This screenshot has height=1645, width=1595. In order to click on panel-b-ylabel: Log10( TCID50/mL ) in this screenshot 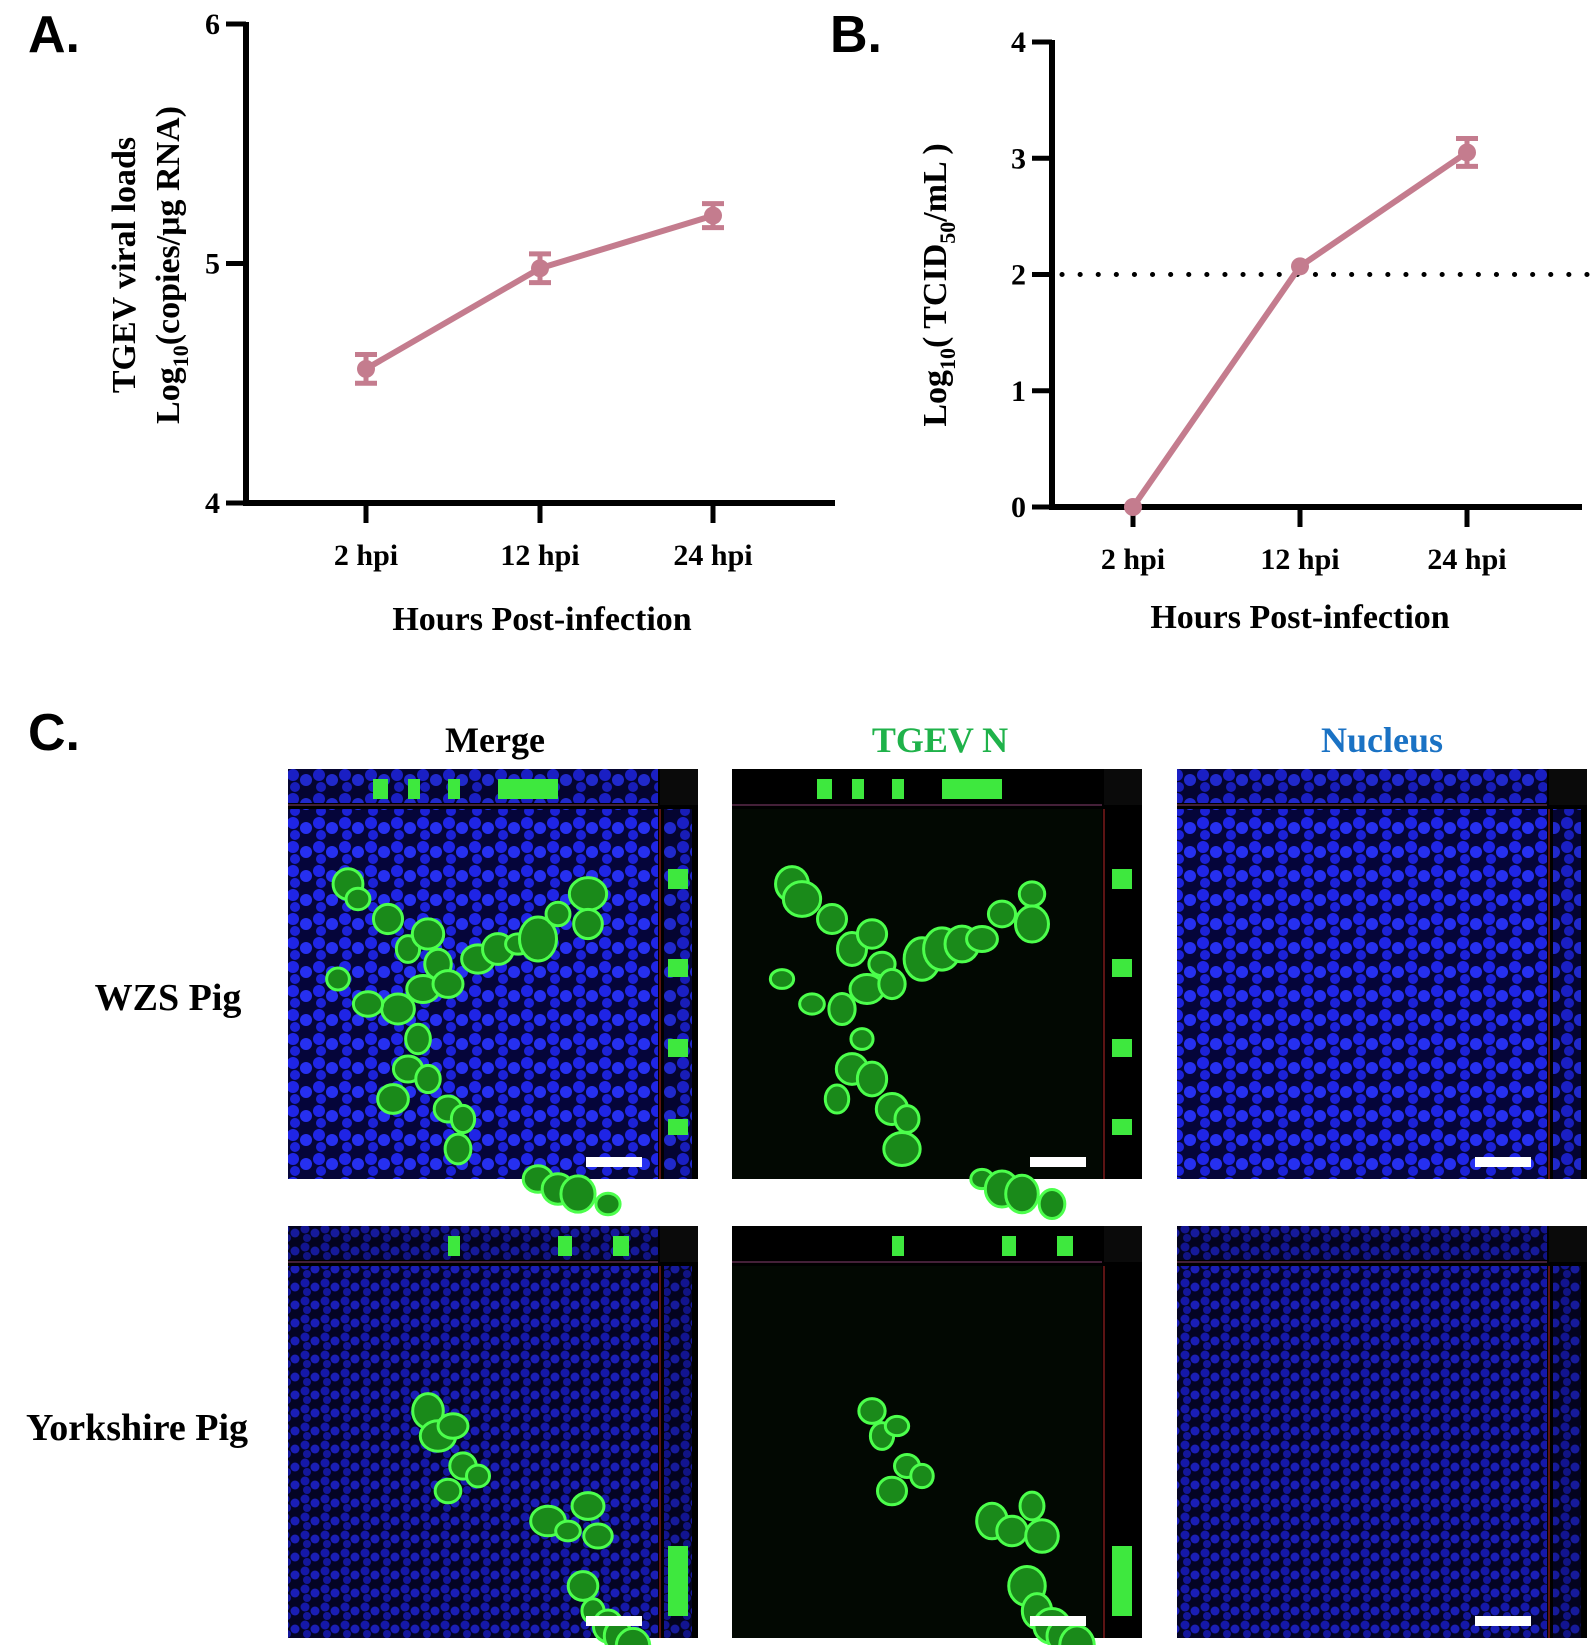, I will do `click(938, 284)`.